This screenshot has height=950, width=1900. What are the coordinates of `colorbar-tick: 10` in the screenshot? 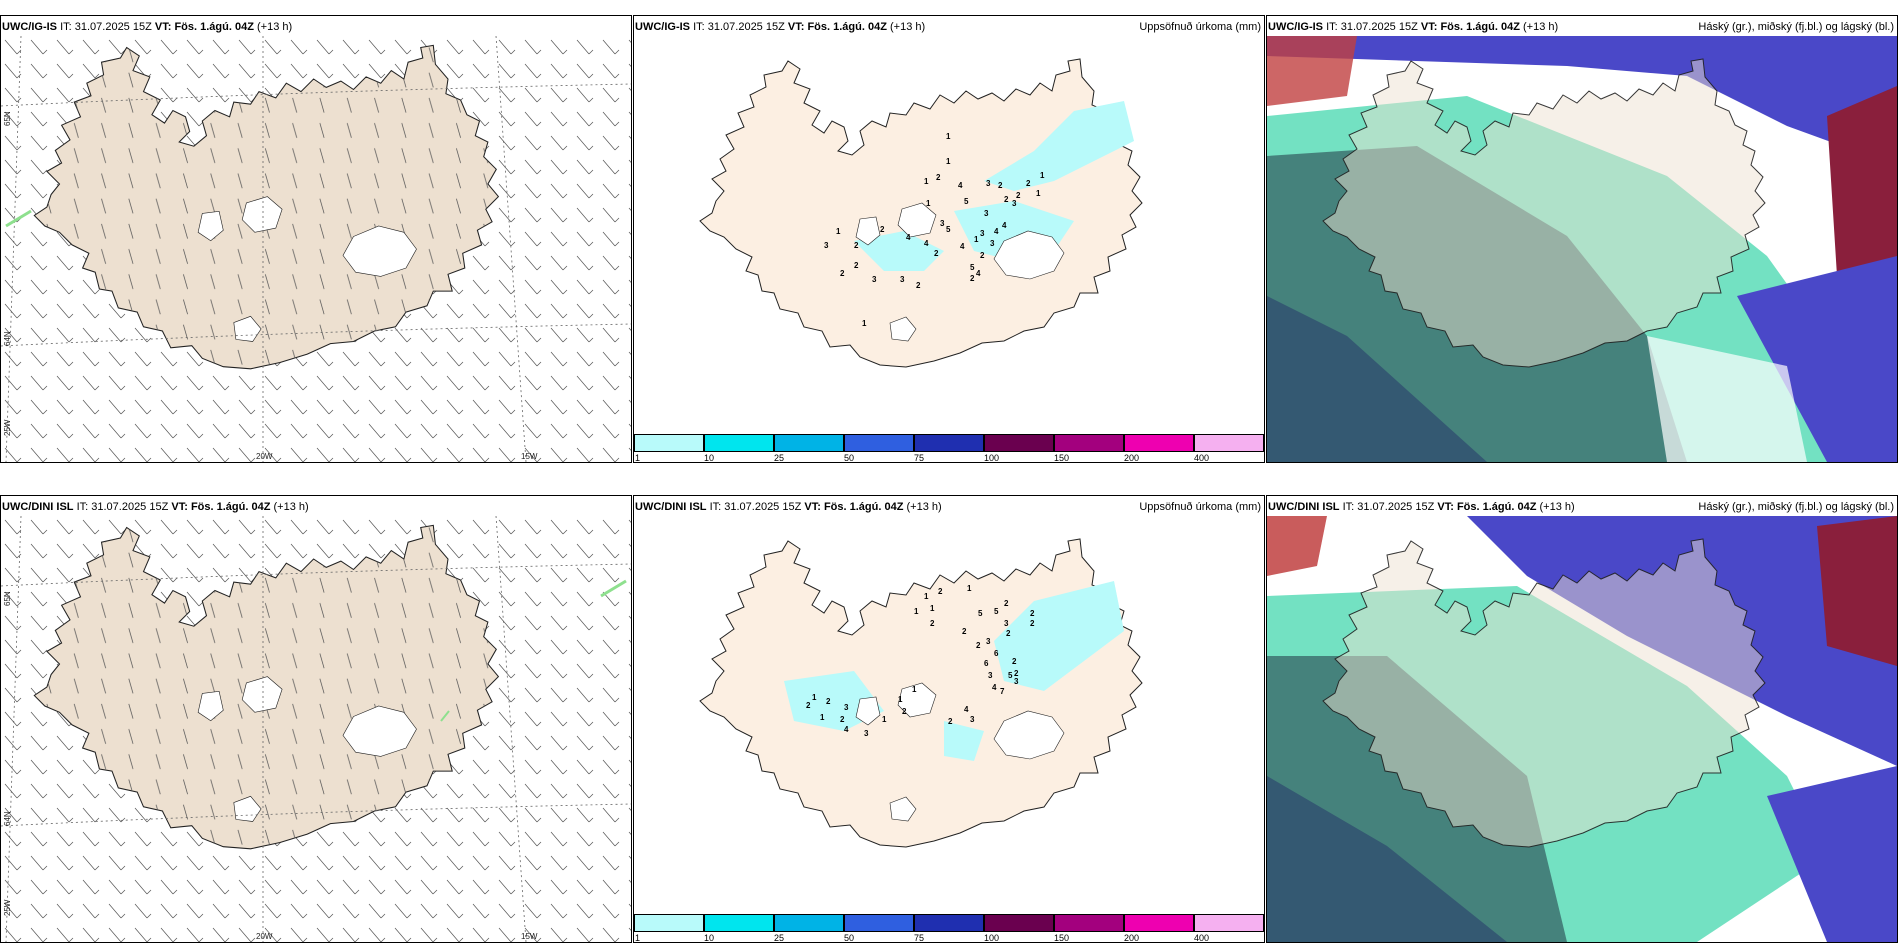 It's located at (709, 458).